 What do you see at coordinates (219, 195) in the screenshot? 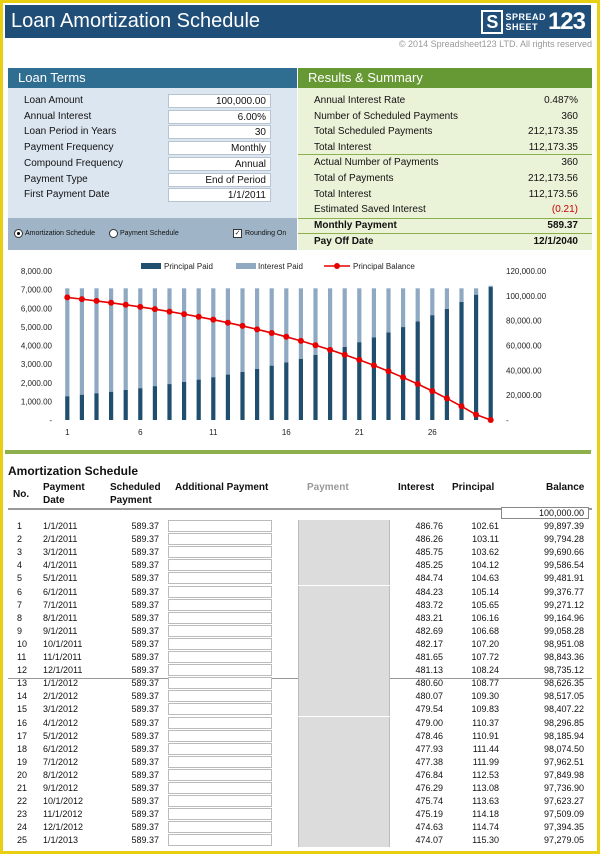
I see `loan-term-input: 1/1/2011` at bounding box center [219, 195].